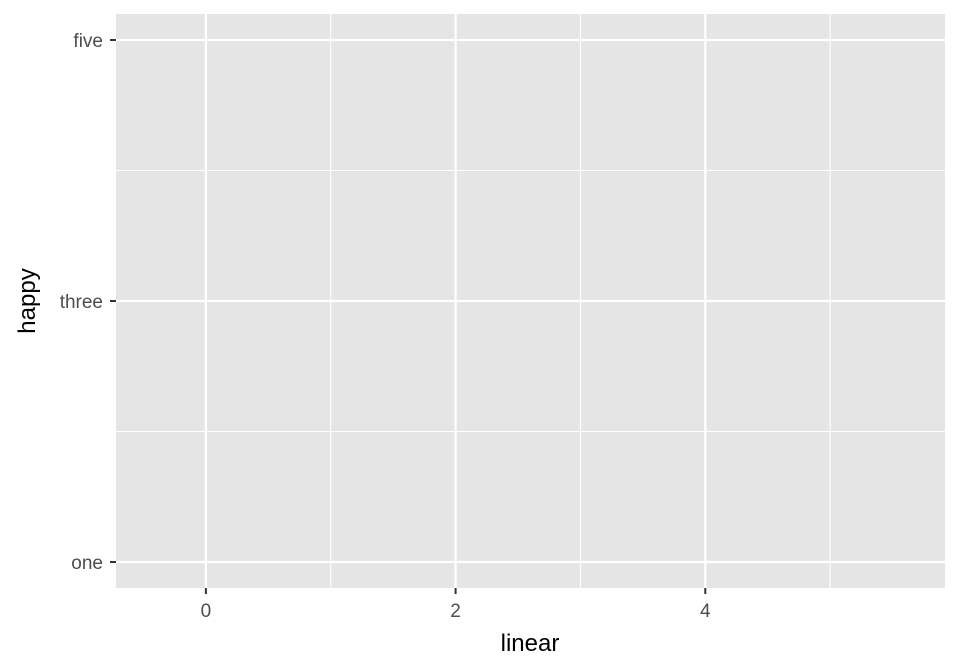 The image size is (960, 672). Describe the element at coordinates (81, 302) in the screenshot. I see `y-tick-label: three` at that location.